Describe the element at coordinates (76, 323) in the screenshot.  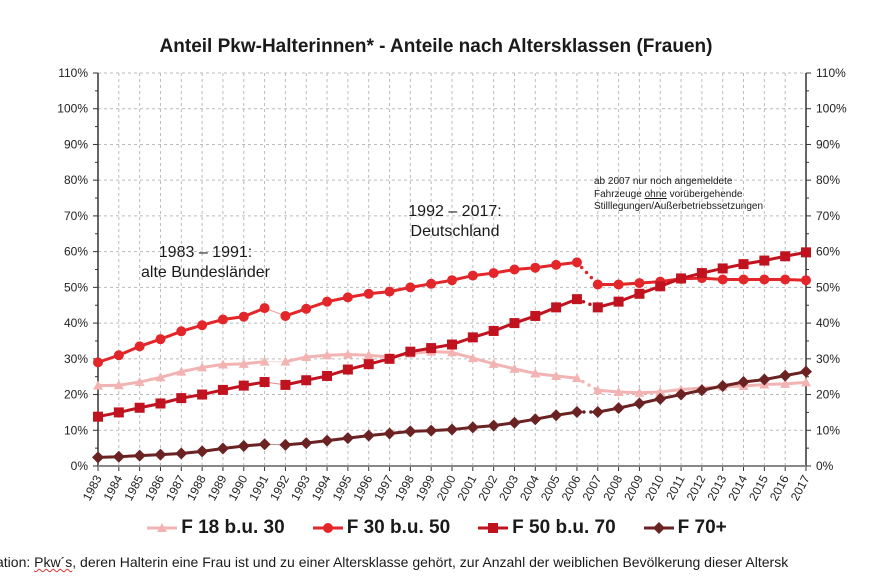
I see `y-tick-label-left: 40%` at that location.